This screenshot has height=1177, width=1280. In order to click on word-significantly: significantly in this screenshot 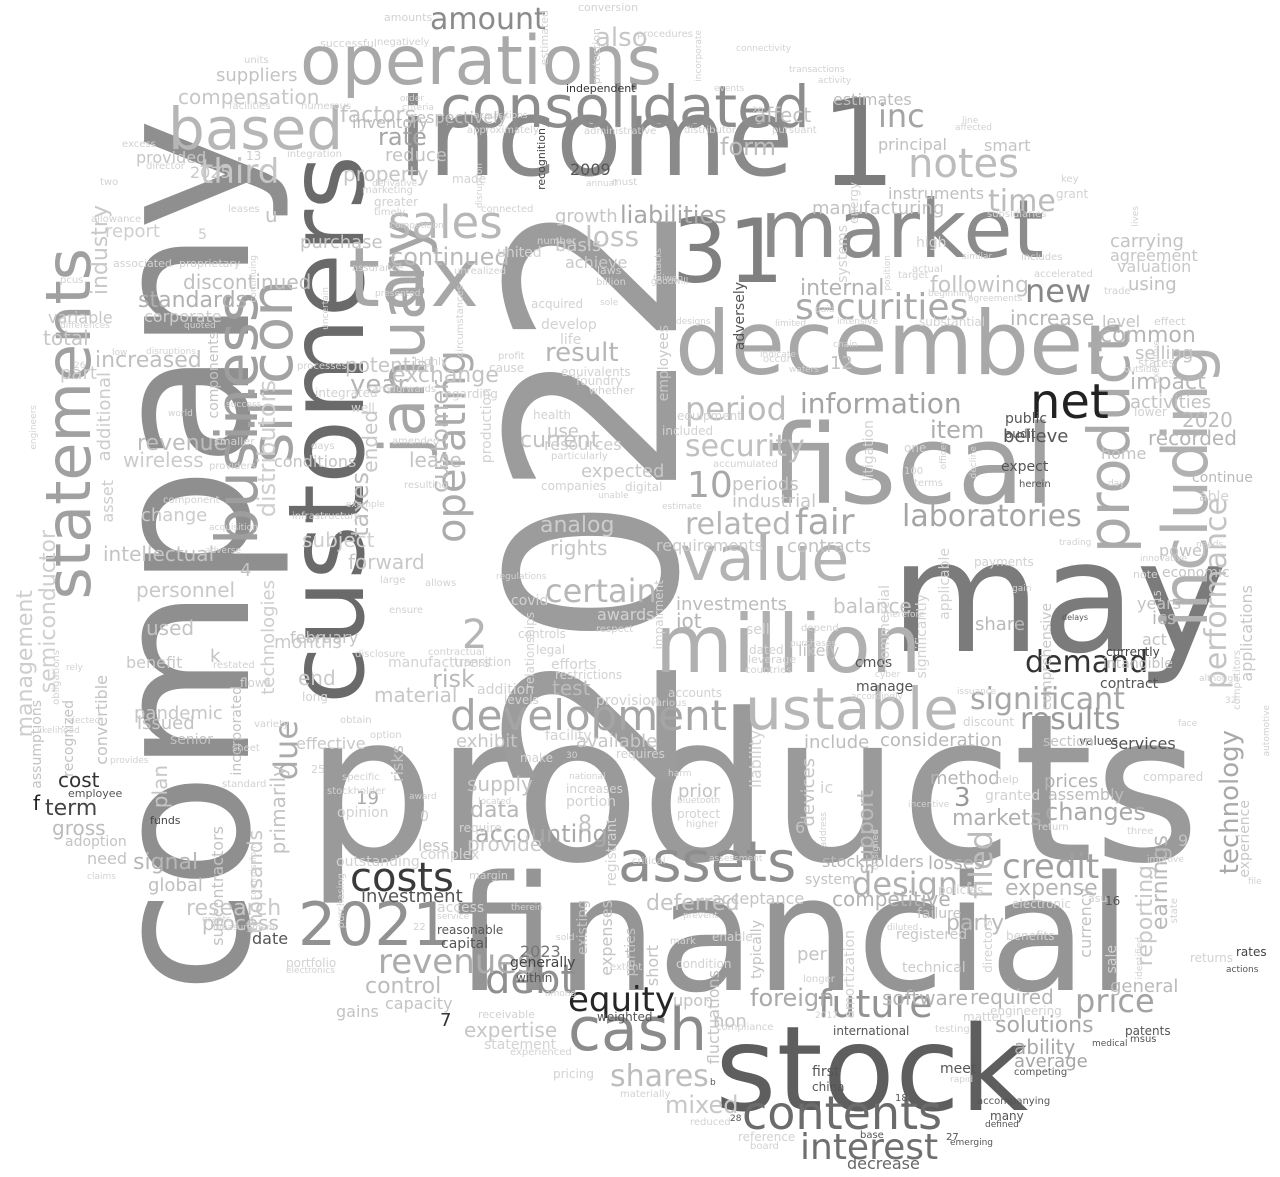, I will do `click(922, 636)`.